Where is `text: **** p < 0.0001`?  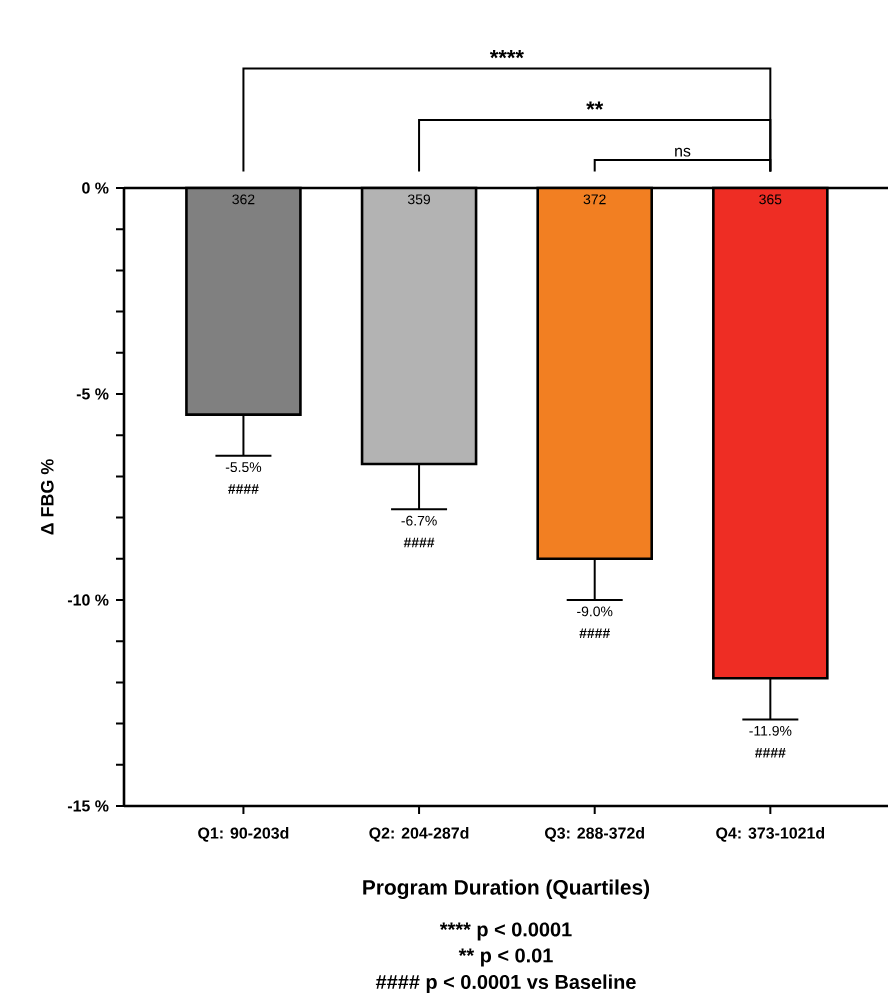 text: **** p < 0.0001 is located at coordinates (505, 931).